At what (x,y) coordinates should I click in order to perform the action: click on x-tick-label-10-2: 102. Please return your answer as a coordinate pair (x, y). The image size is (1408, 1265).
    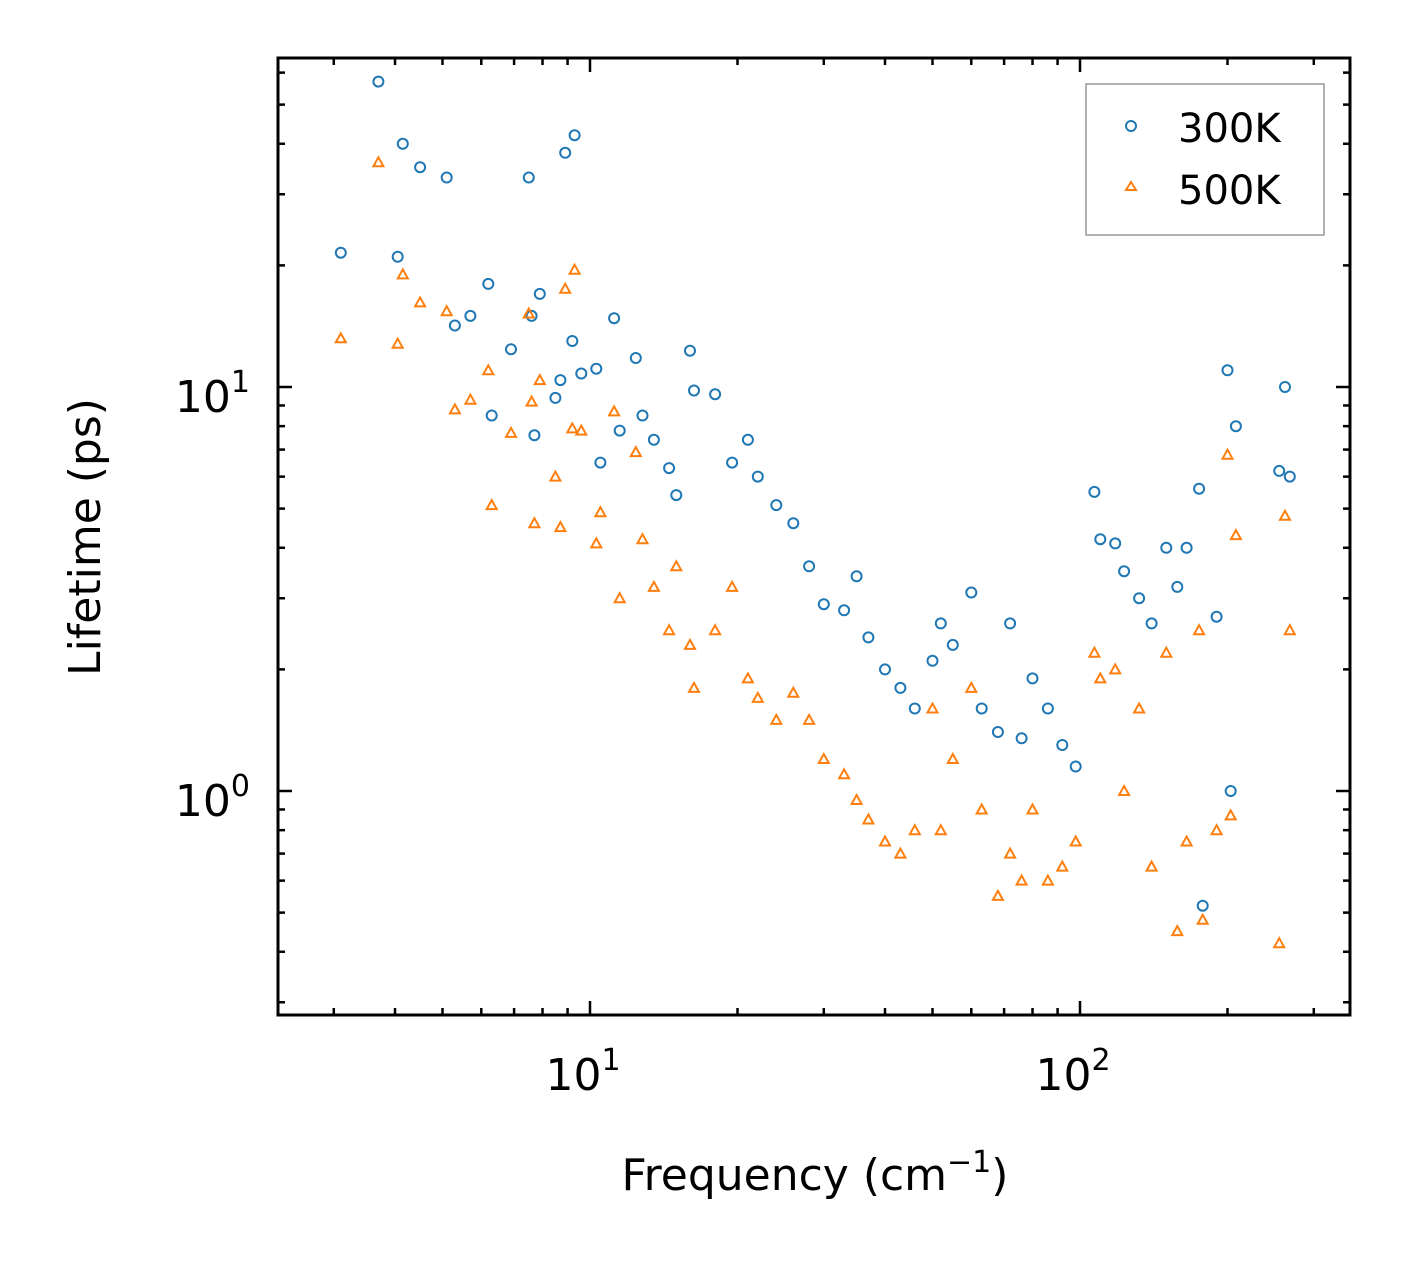
    Looking at the image, I should click on (1072, 1072).